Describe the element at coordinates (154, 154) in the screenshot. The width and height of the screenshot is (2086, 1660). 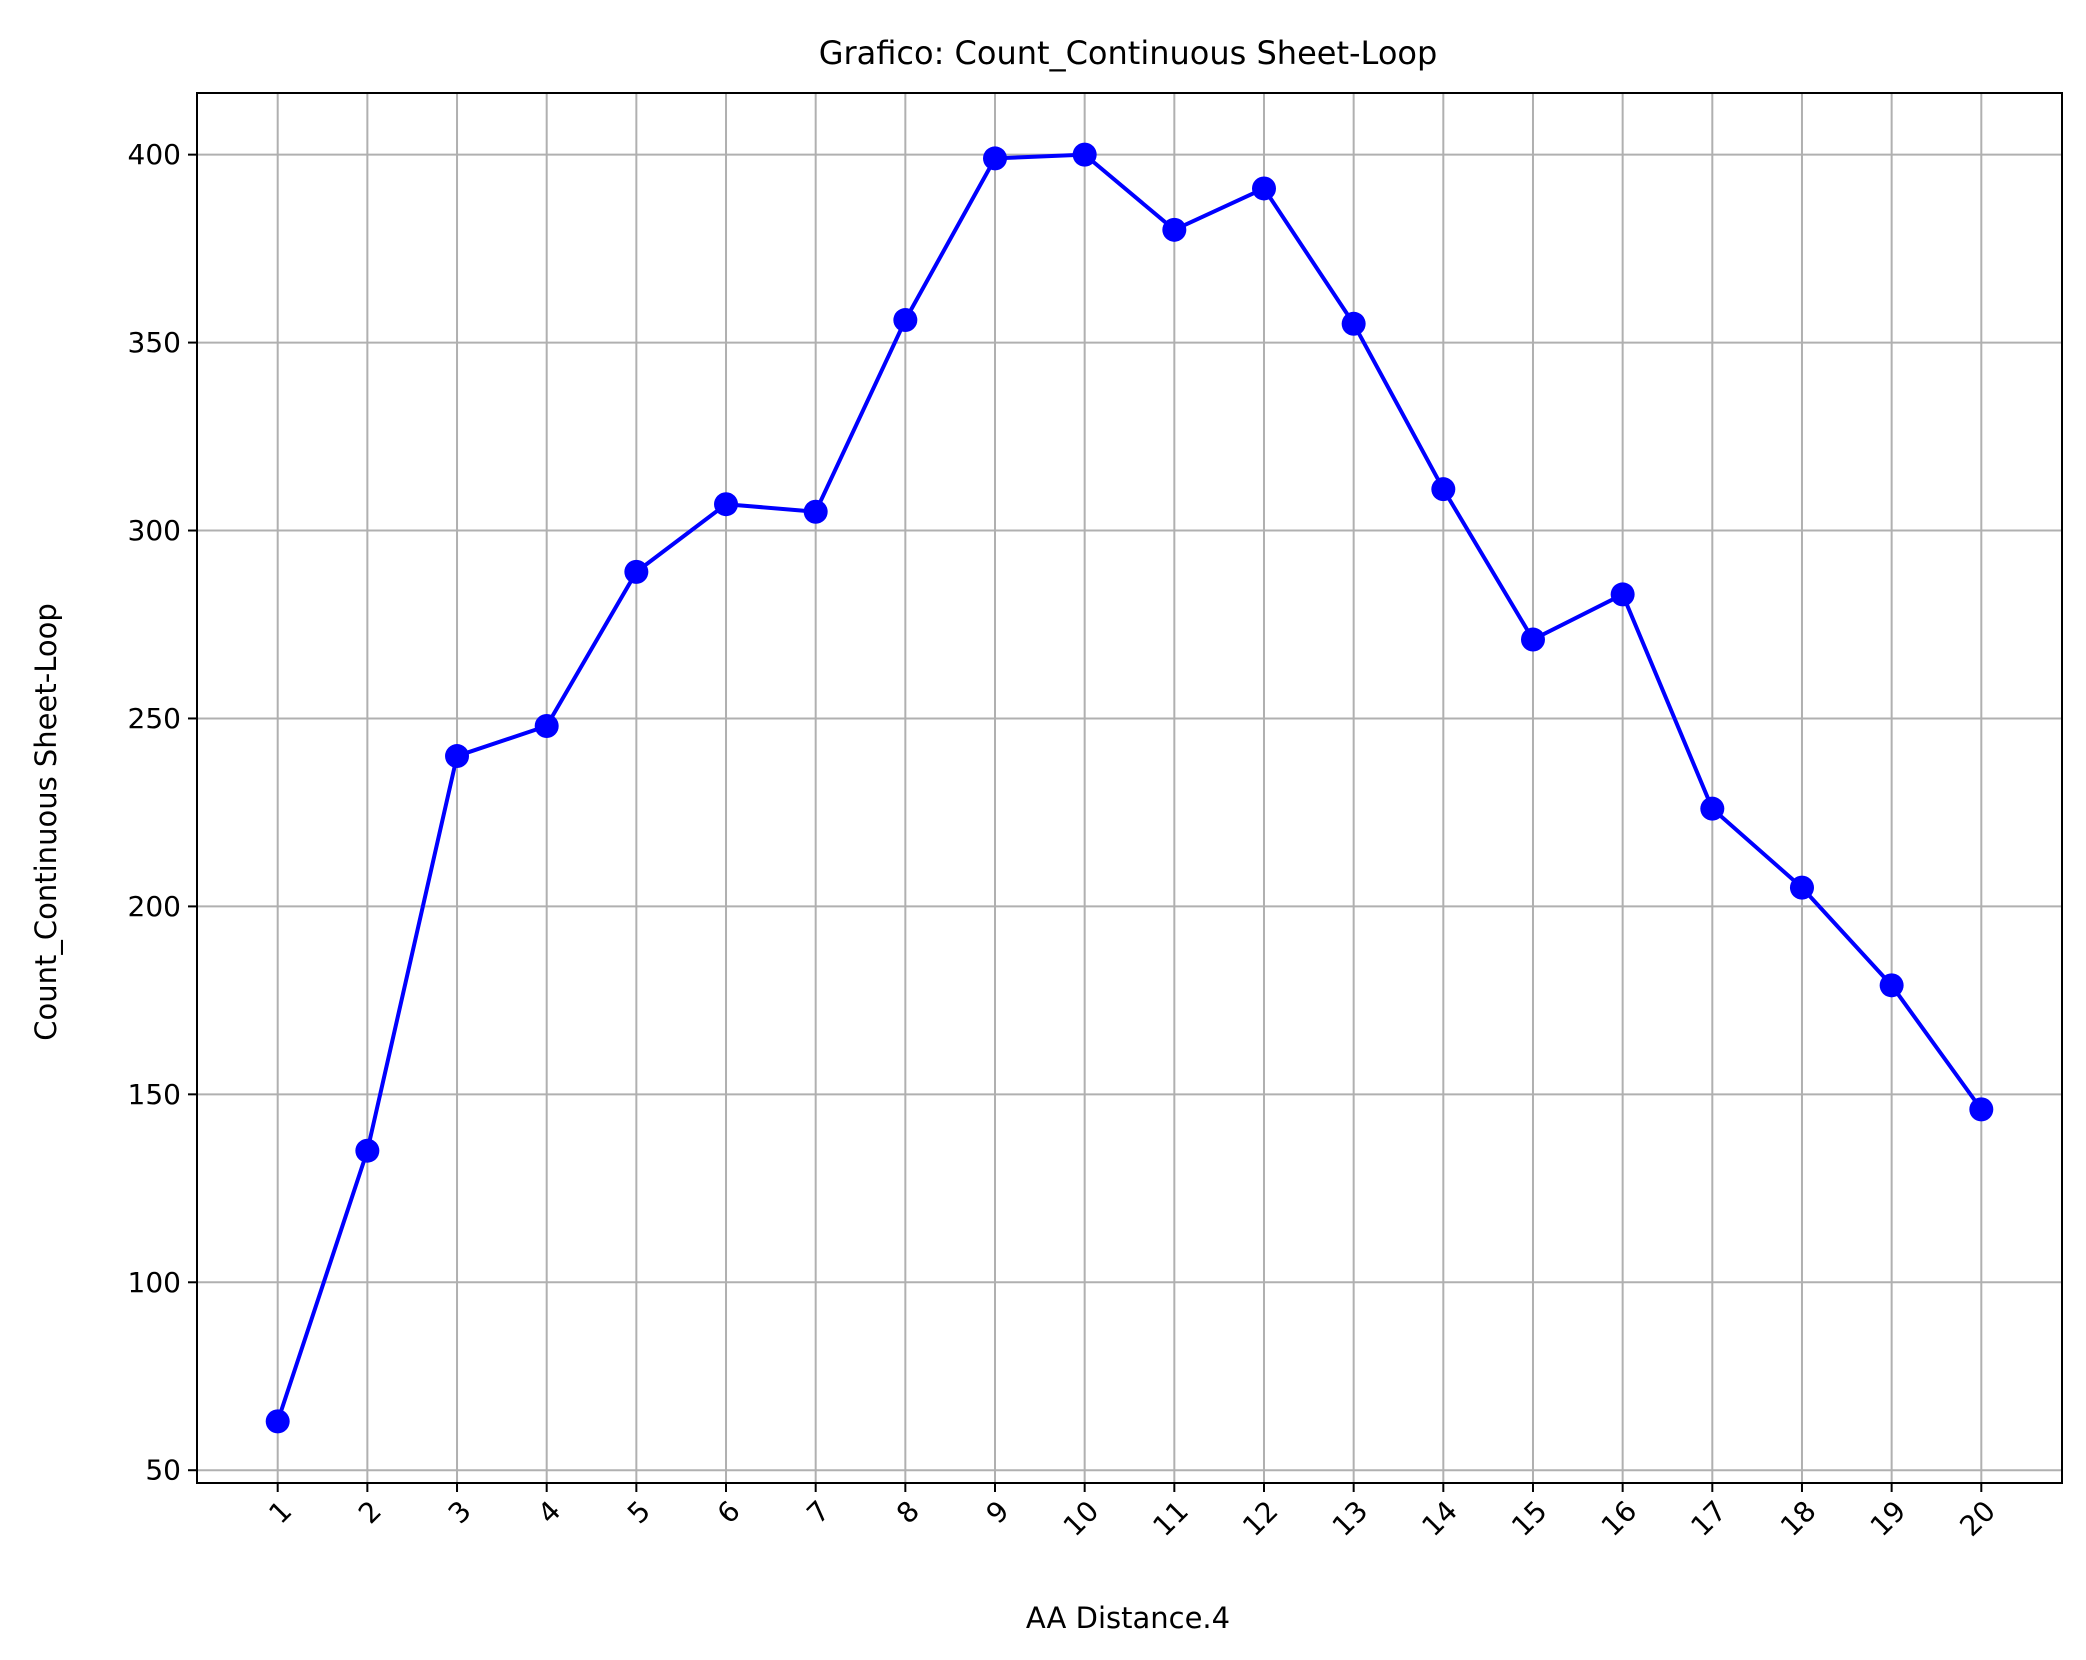
I see `y-tick-label: 400` at that location.